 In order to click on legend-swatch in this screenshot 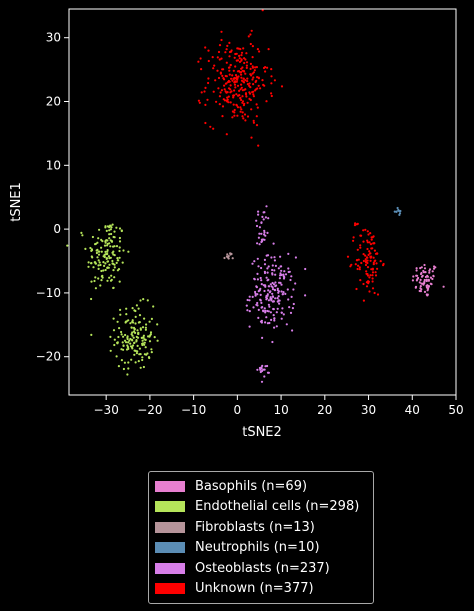, I will do `click(170, 589)`.